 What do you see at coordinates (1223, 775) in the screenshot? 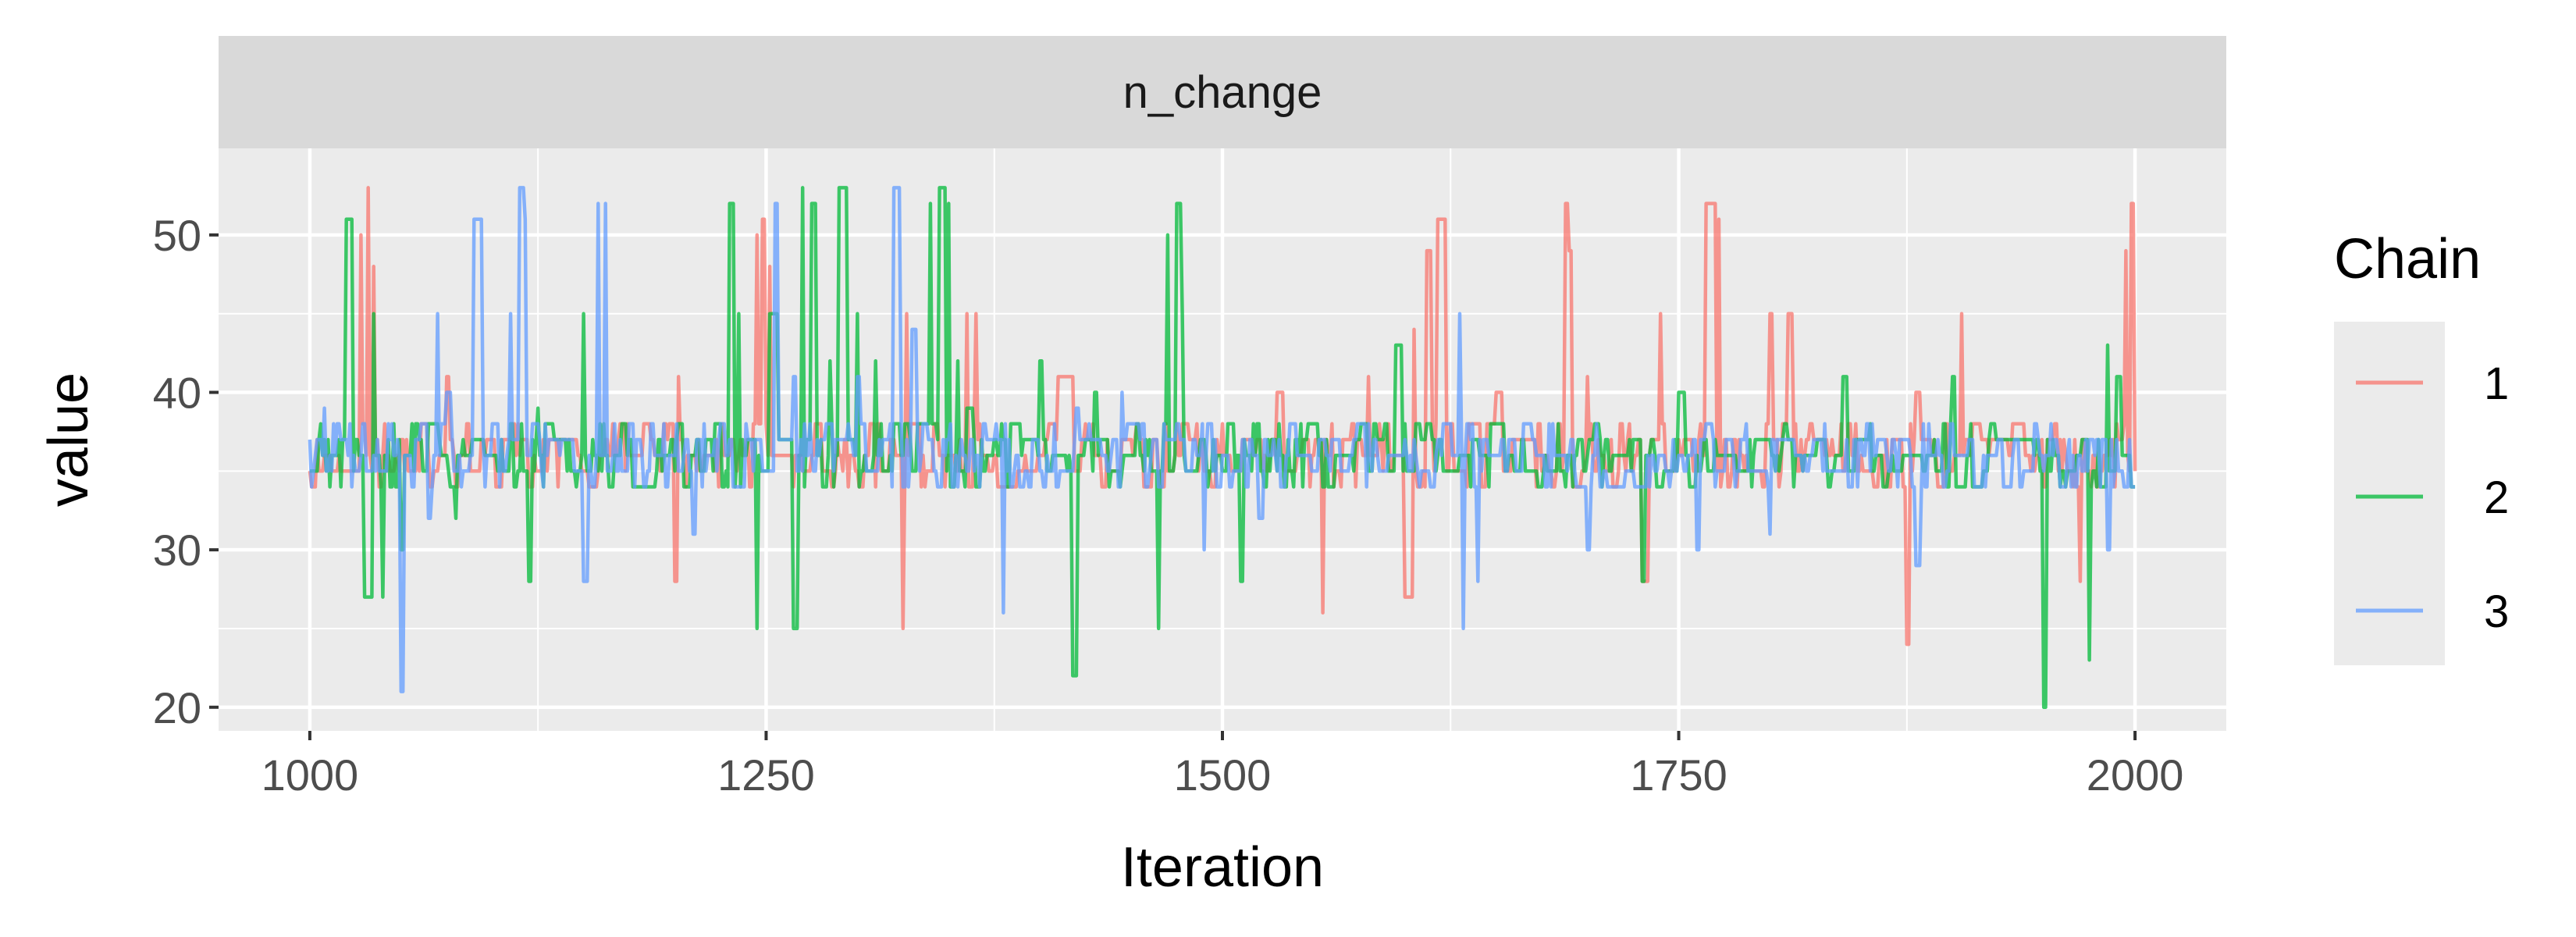
I see `x-tick-label: 1500` at bounding box center [1223, 775].